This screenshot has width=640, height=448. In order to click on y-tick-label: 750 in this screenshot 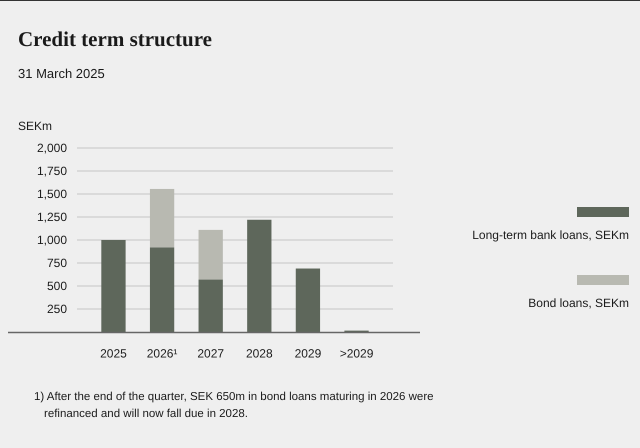, I will do `click(57, 263)`.